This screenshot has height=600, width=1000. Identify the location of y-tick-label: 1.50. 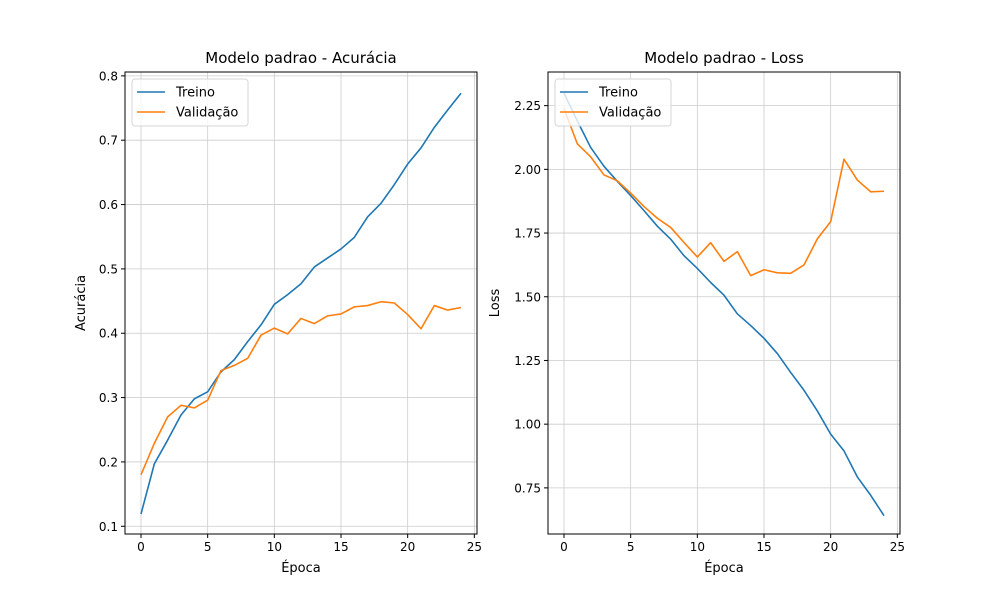
(527, 297).